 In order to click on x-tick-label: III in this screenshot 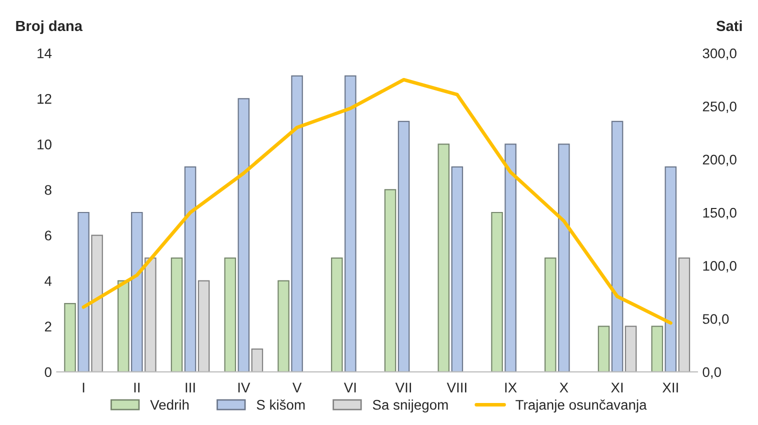, I will do `click(190, 387)`.